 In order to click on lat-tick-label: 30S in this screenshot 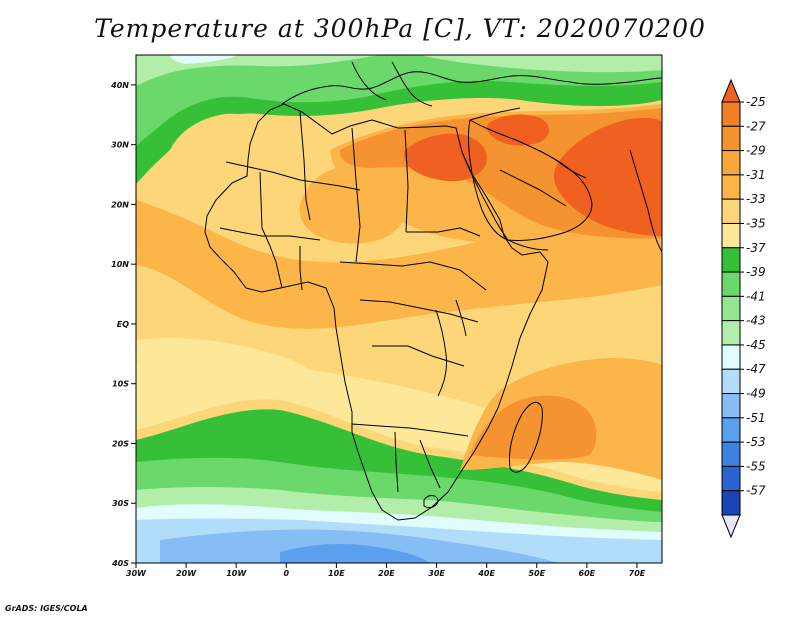, I will do `click(120, 503)`.